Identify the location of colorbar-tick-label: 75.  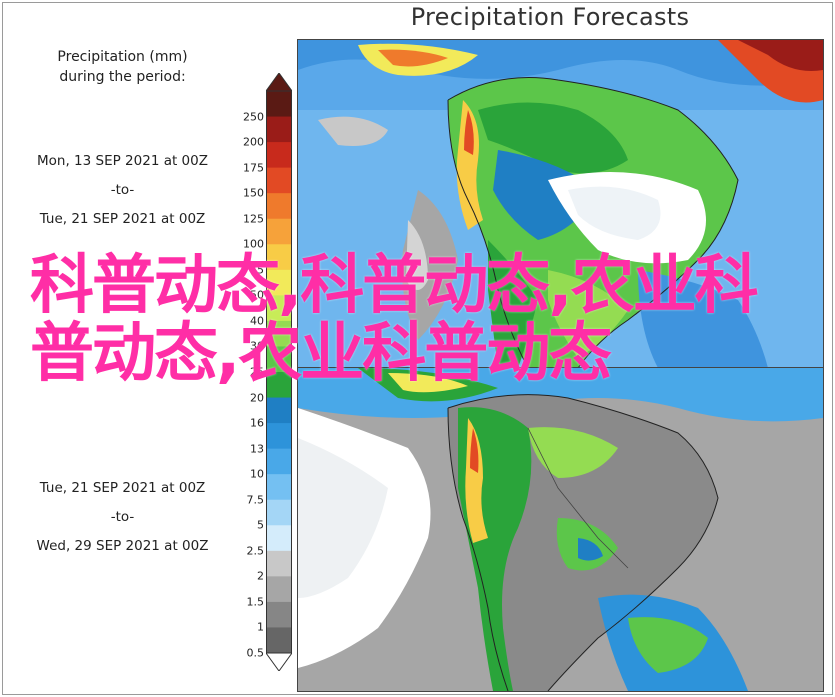
(257, 270).